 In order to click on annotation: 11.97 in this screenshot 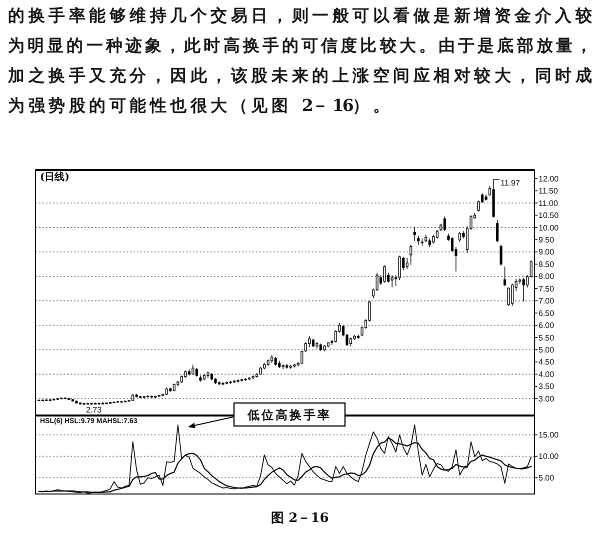, I will do `click(510, 183)`.